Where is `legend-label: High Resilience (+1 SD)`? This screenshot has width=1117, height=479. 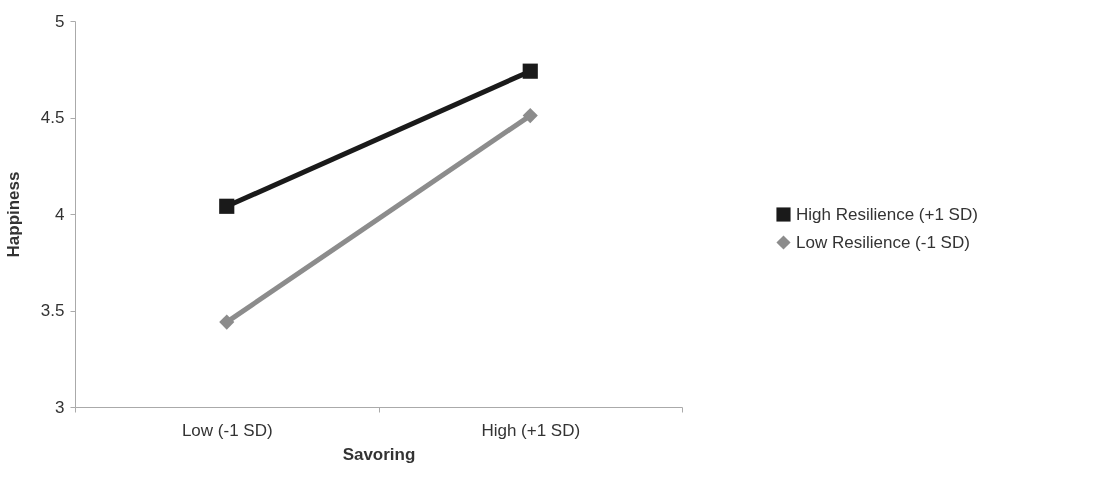
legend-label: High Resilience (+1 SD) is located at coordinates (887, 214).